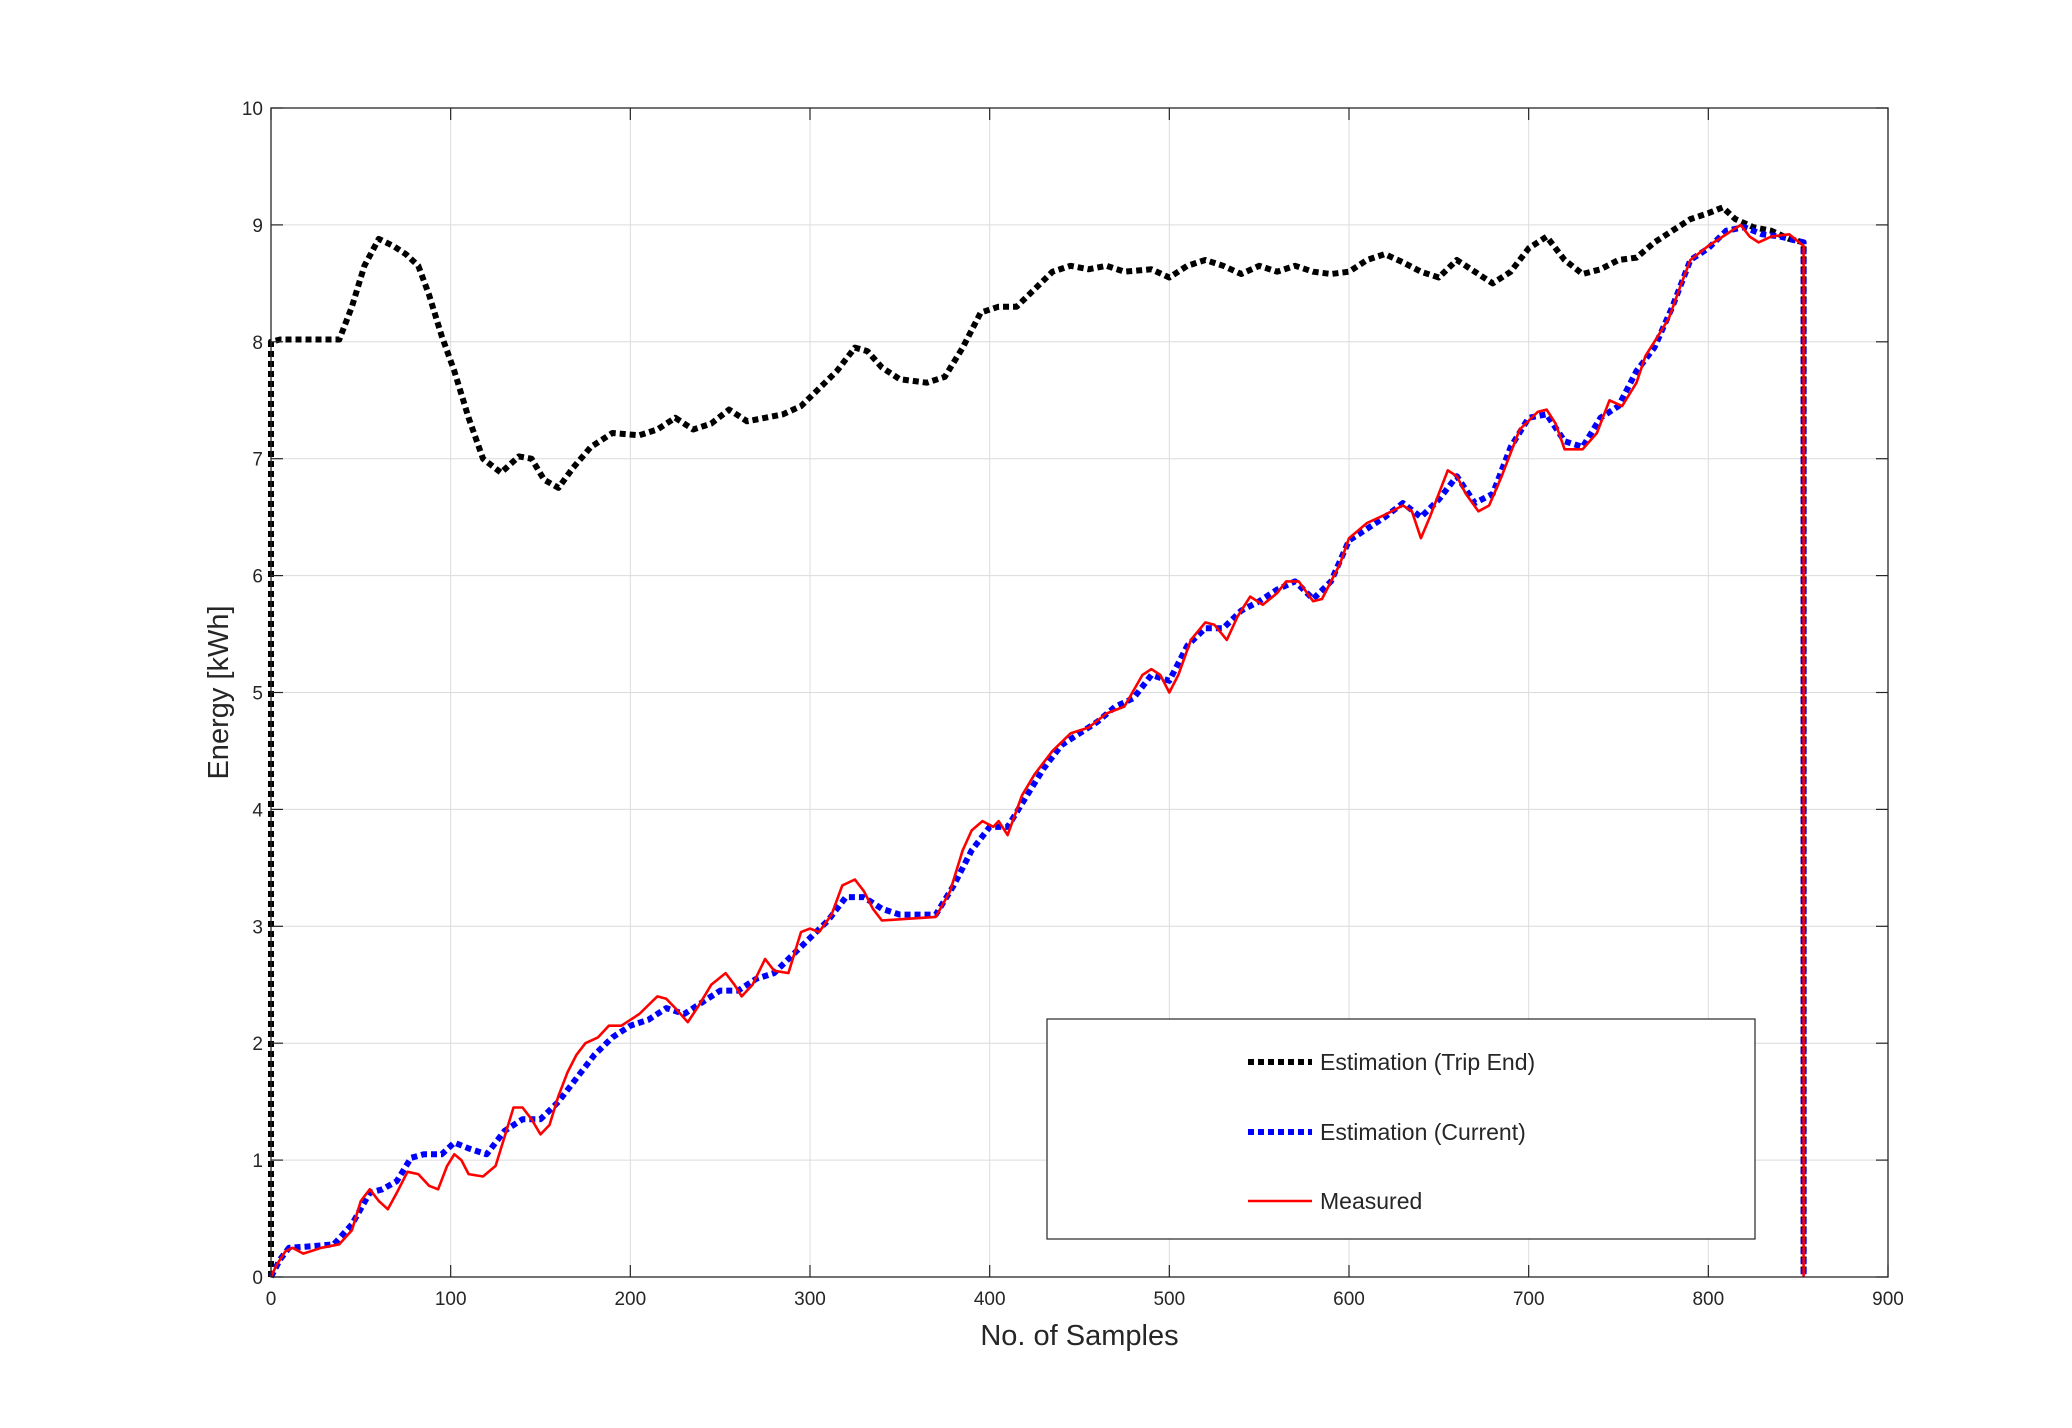  What do you see at coordinates (1371, 1201) in the screenshot?
I see `legend-label-measured: Measured` at bounding box center [1371, 1201].